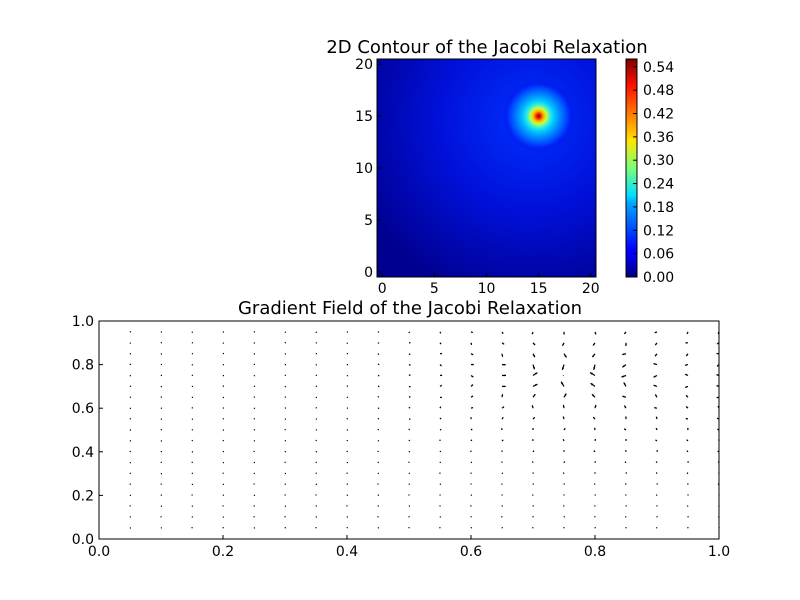  Describe the element at coordinates (83, 322) in the screenshot. I see `quiver-y-tick-label: 1.0` at that location.